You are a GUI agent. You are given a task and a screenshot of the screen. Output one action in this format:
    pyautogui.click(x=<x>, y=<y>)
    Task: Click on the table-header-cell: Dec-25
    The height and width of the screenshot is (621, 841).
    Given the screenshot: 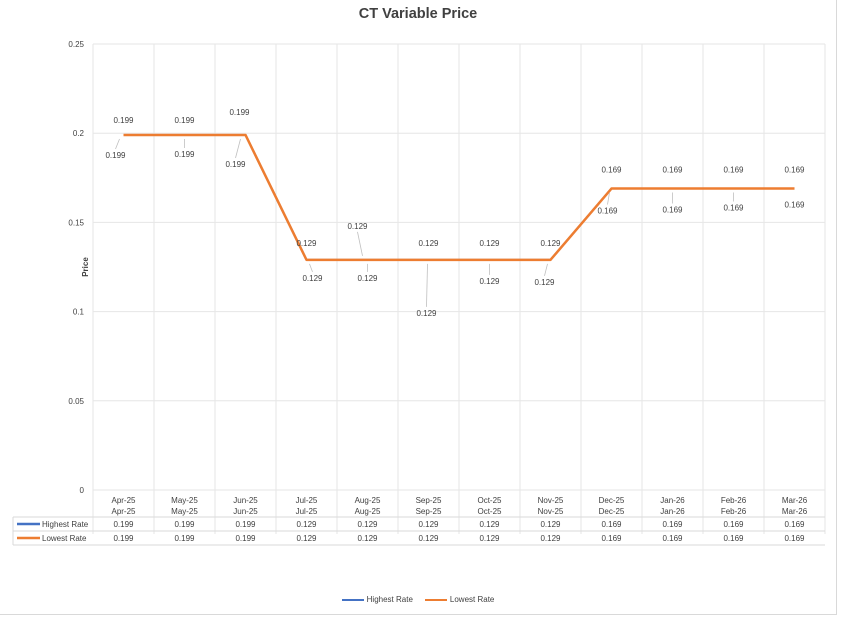 What is the action you would take?
    pyautogui.click(x=612, y=511)
    